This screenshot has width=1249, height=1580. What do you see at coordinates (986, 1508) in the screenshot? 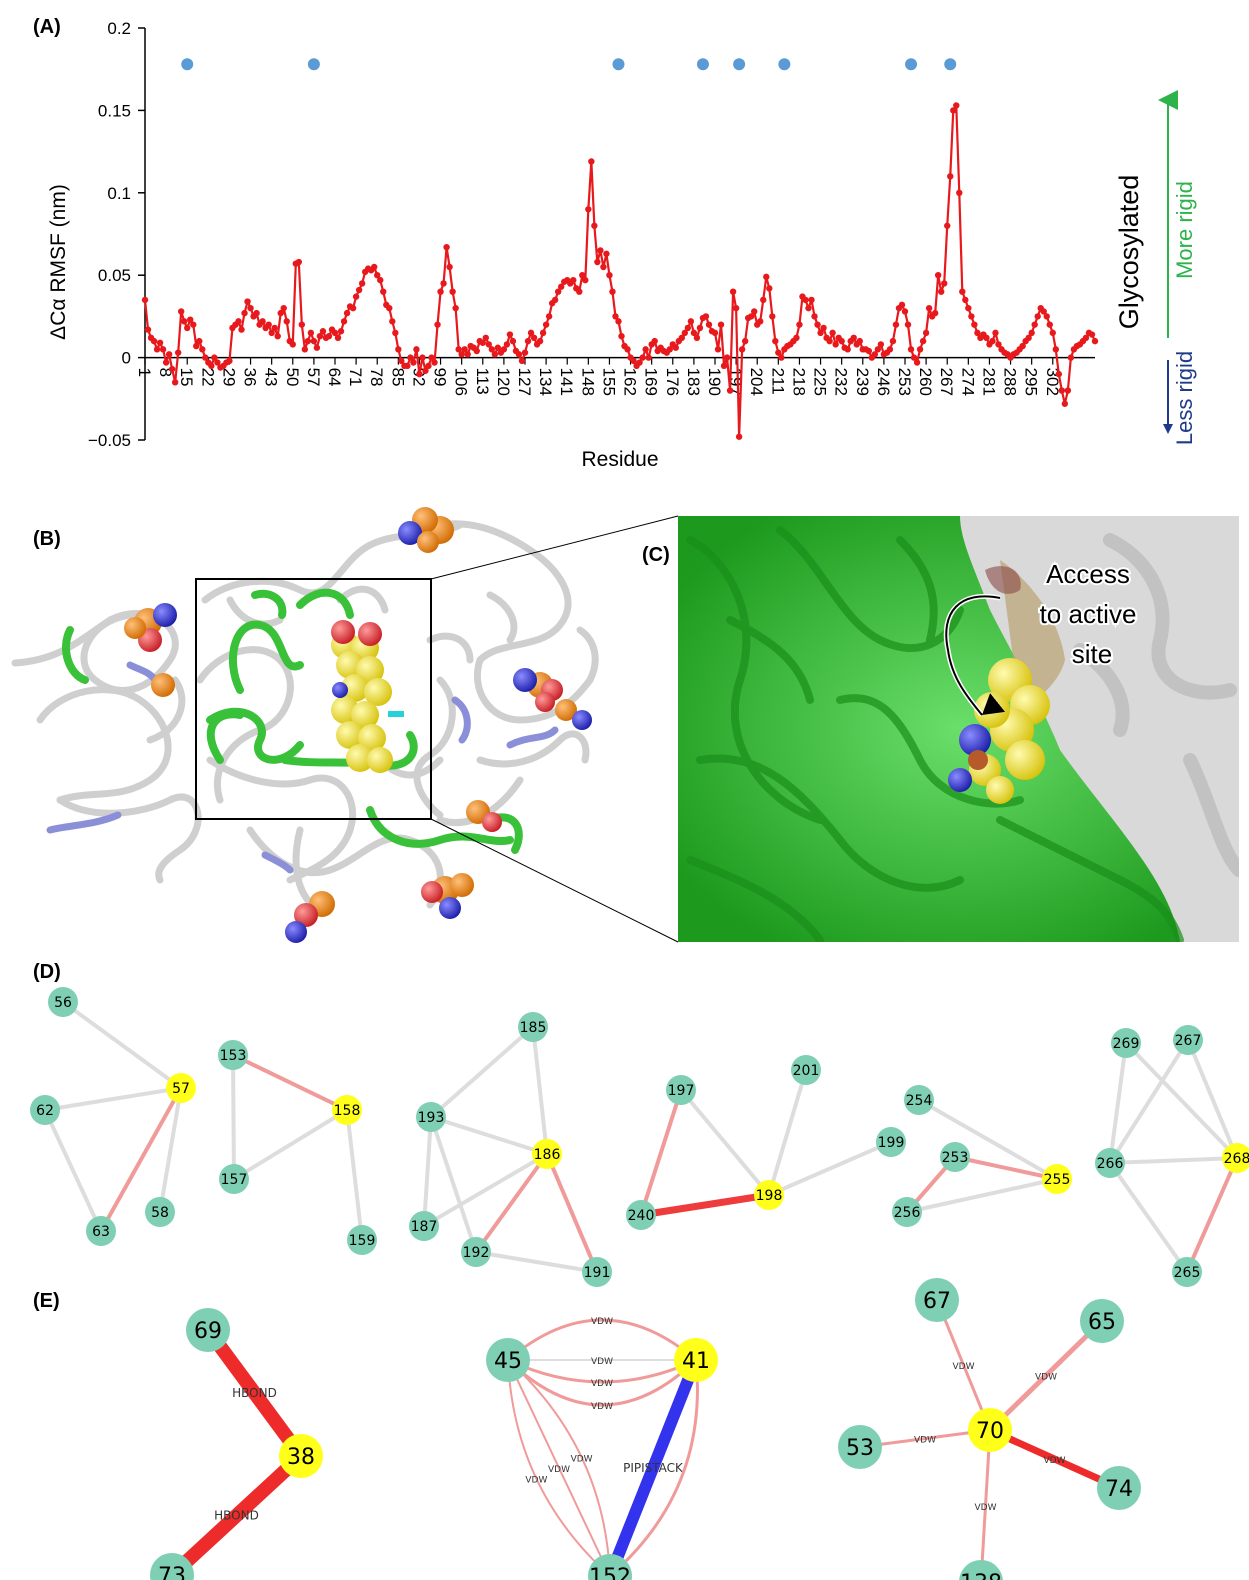
I see `interaction-edge-label: VDW` at bounding box center [986, 1508].